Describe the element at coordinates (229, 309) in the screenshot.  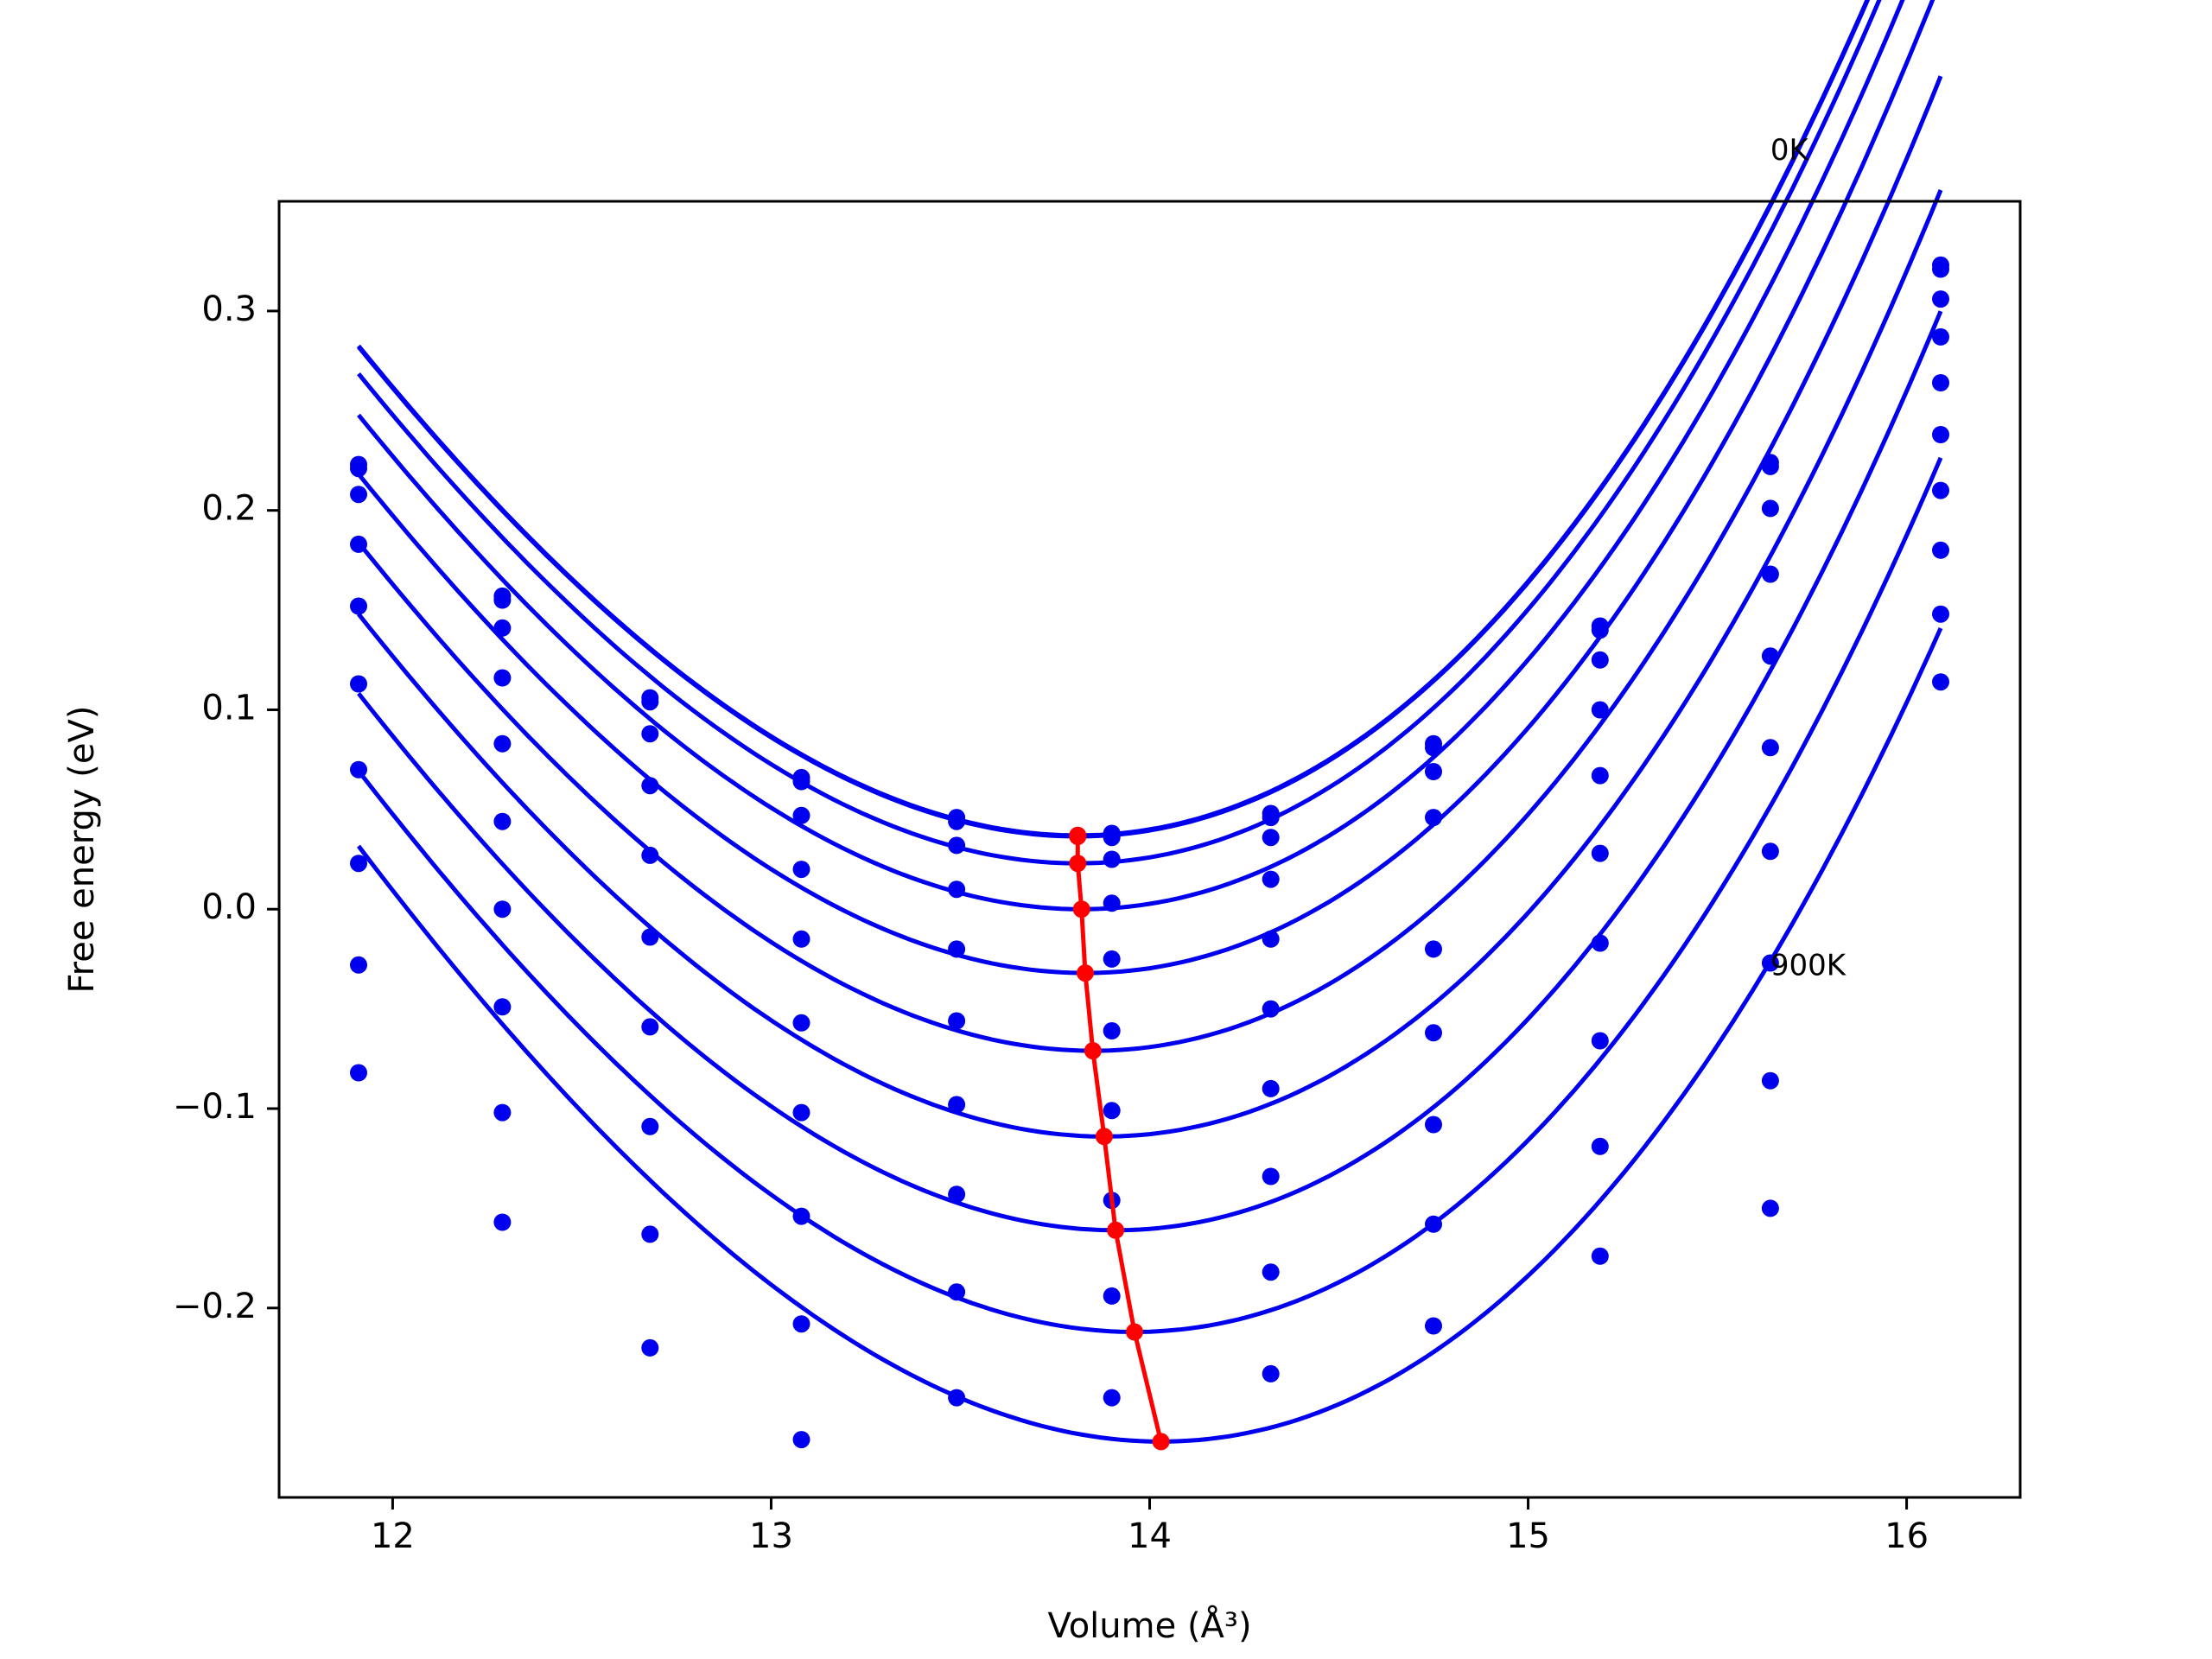
I see `y-tick-label-5: 0.3` at that location.